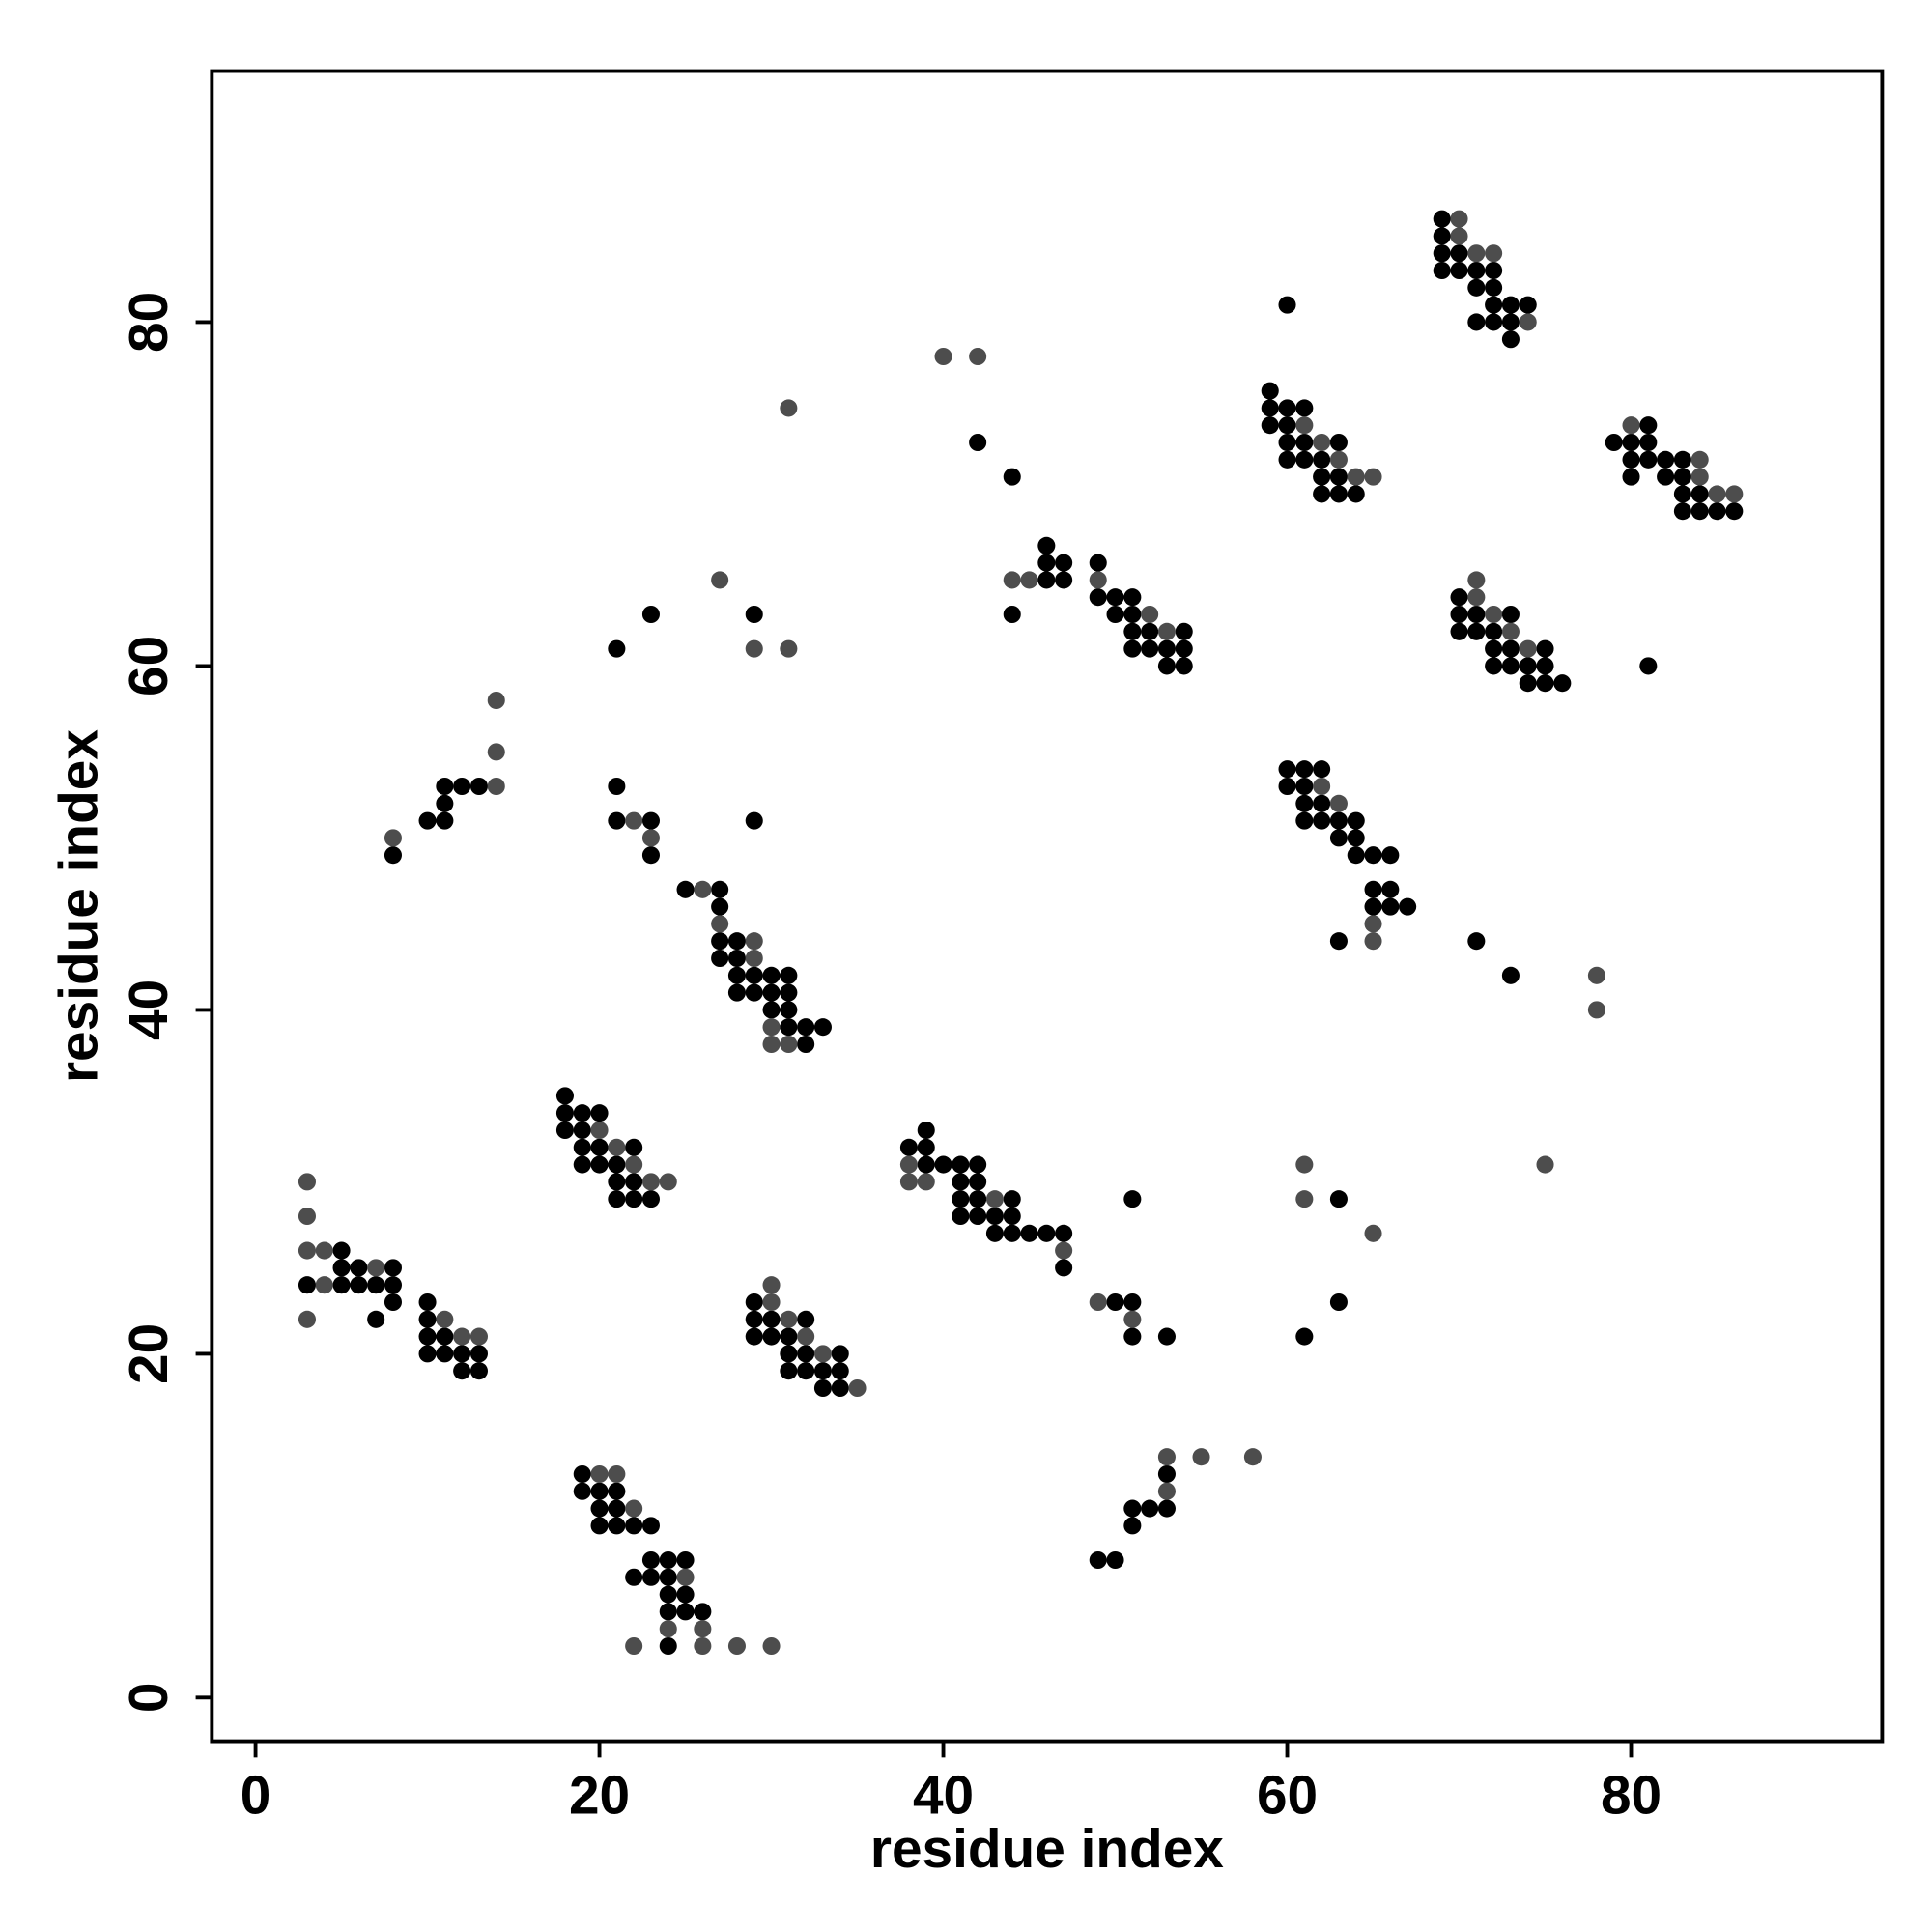  Describe the element at coordinates (943, 1795) in the screenshot. I see `x-tick-label: 40` at that location.